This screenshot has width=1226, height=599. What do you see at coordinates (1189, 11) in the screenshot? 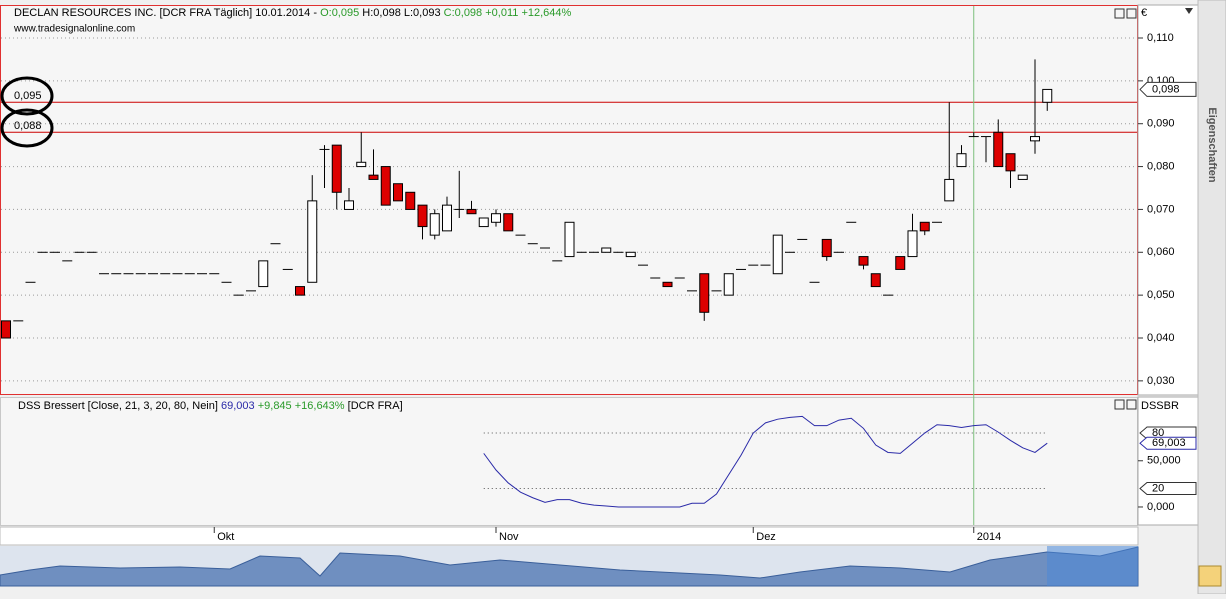
I see `dropdown-arrow` at bounding box center [1189, 11].